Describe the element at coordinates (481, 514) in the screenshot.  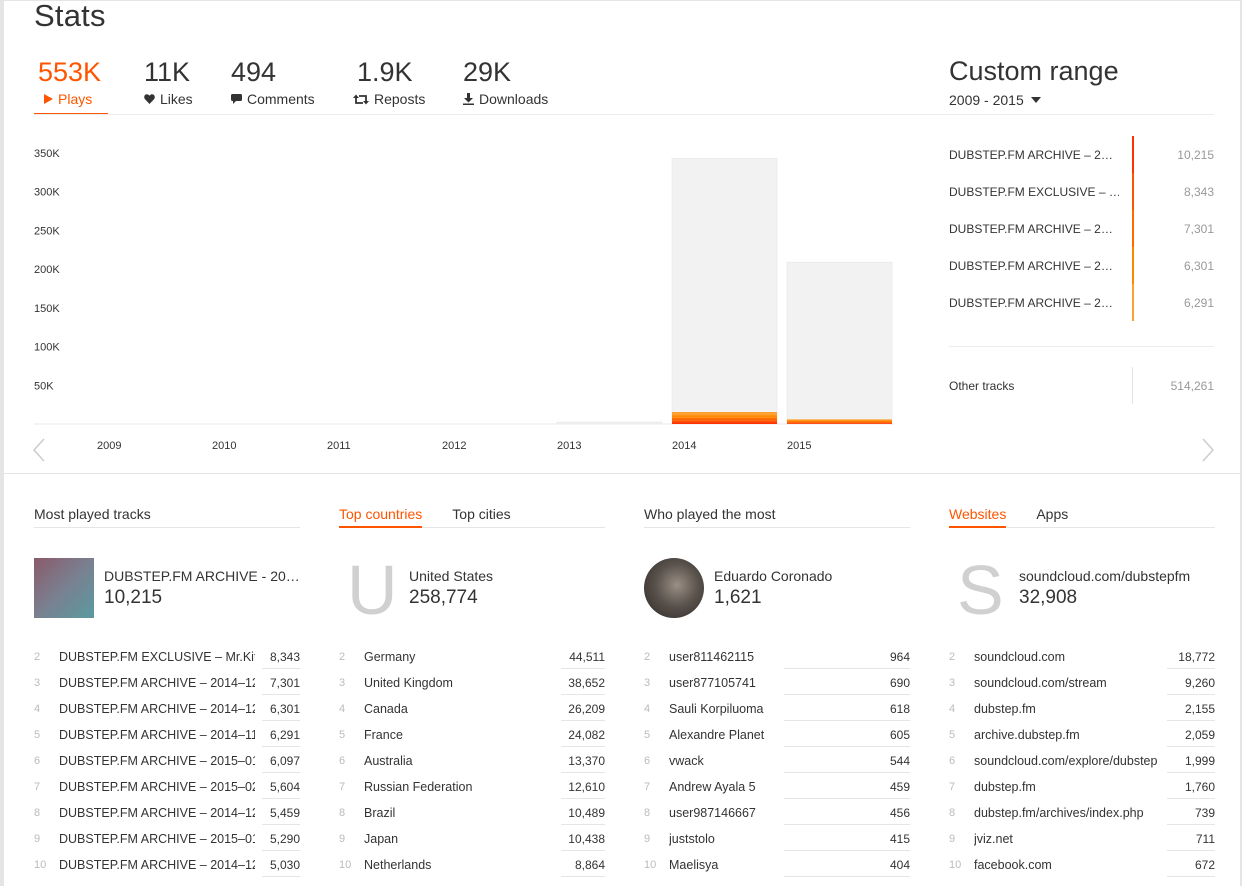
I see `tab-top-cities: Top cities` at that location.